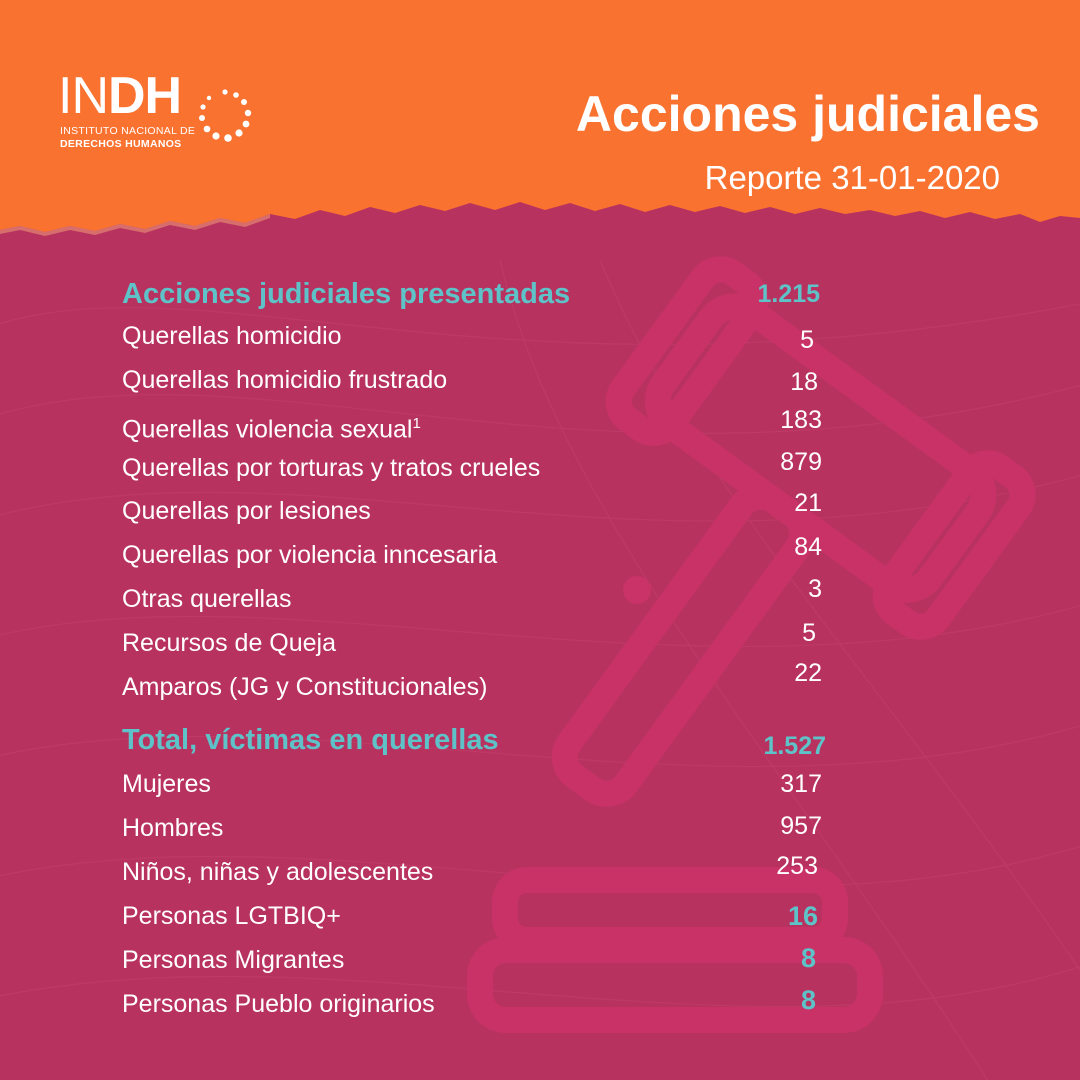  Describe the element at coordinates (310, 555) in the screenshot. I see `row-label: Querellas por violencia inncesaria` at that location.